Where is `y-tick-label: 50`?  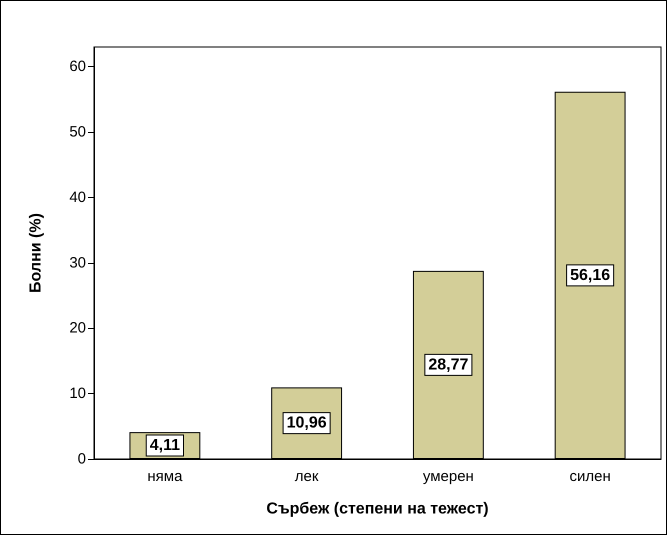 y-tick-label: 50 is located at coordinates (77, 132).